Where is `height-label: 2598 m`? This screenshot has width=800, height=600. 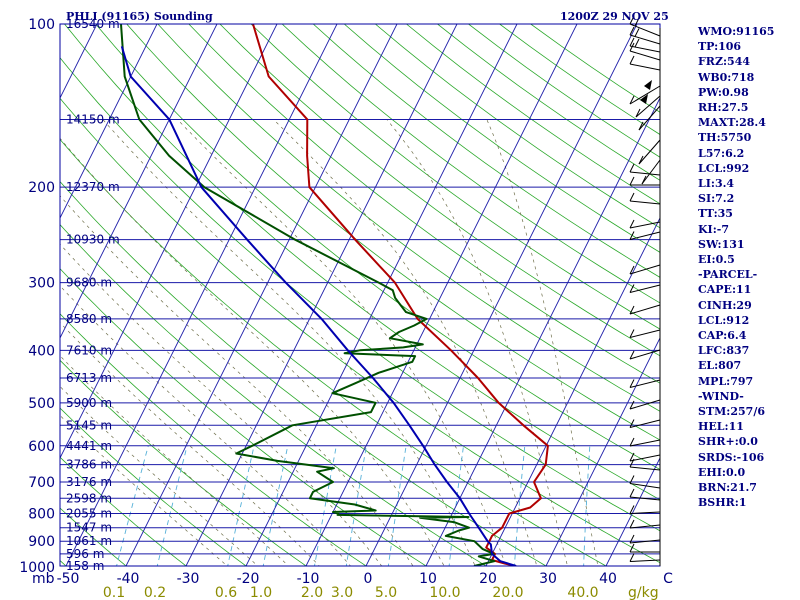
height-label: 2598 m is located at coordinates (89, 498).